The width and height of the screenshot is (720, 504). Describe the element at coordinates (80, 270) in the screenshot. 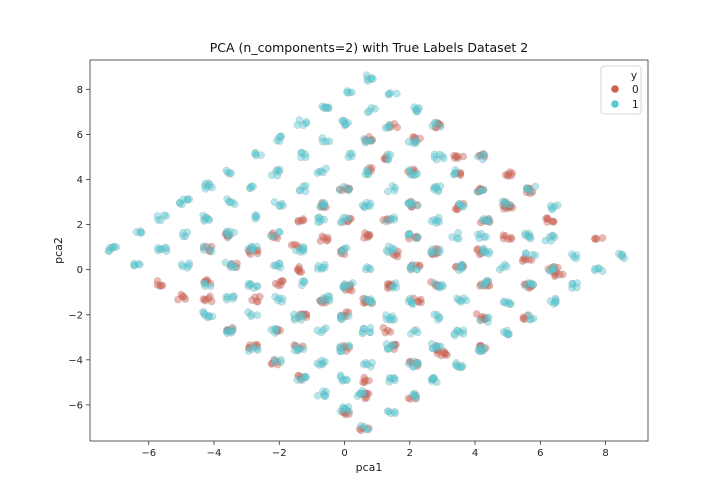

I see `y-tick-label: 0` at that location.